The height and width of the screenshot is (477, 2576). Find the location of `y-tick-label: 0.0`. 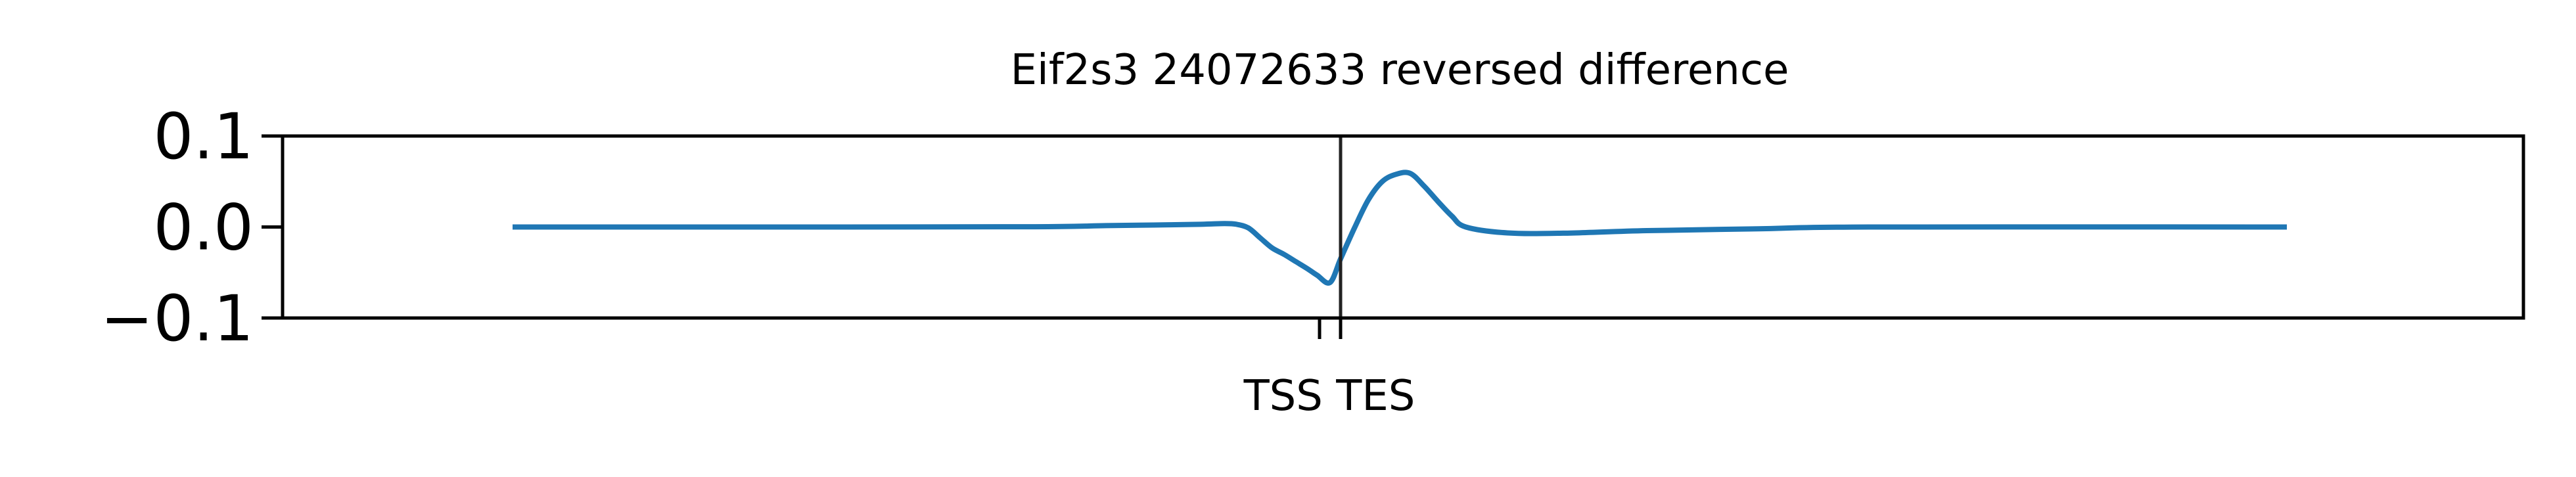

y-tick-label: 0.0 is located at coordinates (204, 228).